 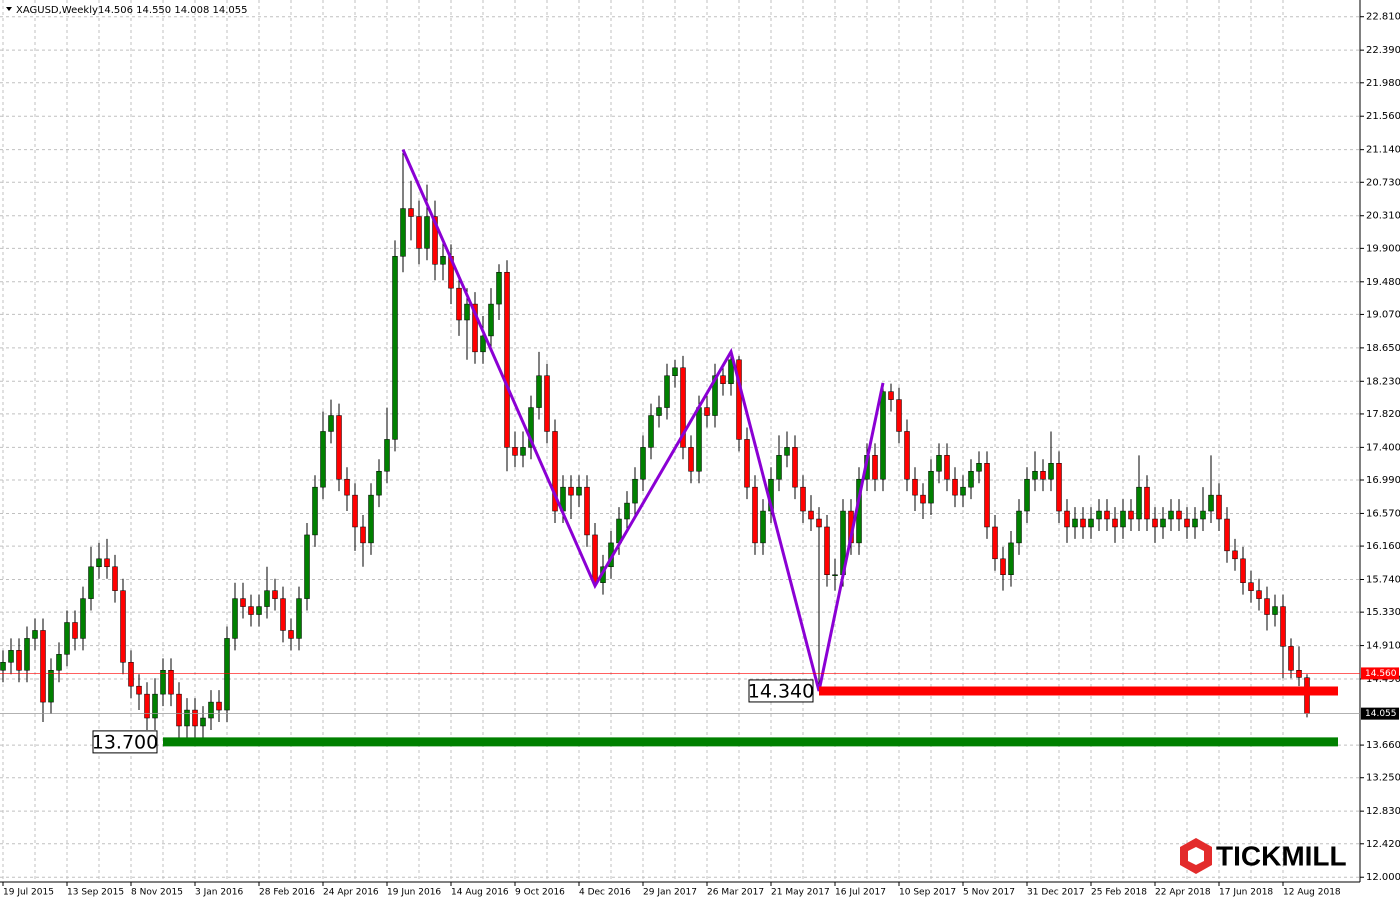 What do you see at coordinates (1383, 447) in the screenshot?
I see `y-tick-label: 17.400` at bounding box center [1383, 447].